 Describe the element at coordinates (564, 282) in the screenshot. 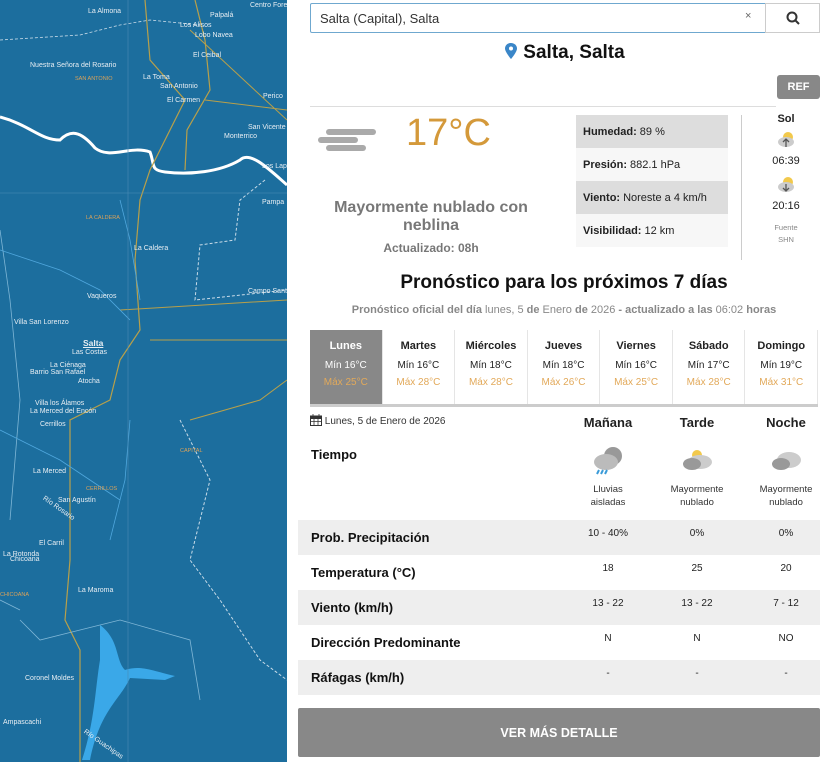

I see `forecast-title: Pronóstico para los próximos 7 días` at that location.